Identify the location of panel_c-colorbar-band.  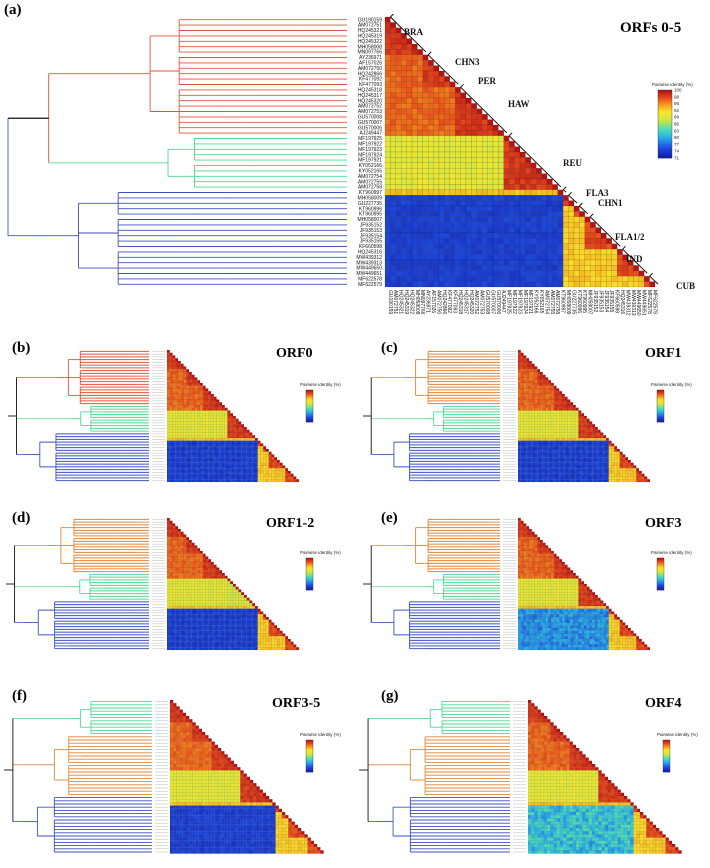
(660, 394).